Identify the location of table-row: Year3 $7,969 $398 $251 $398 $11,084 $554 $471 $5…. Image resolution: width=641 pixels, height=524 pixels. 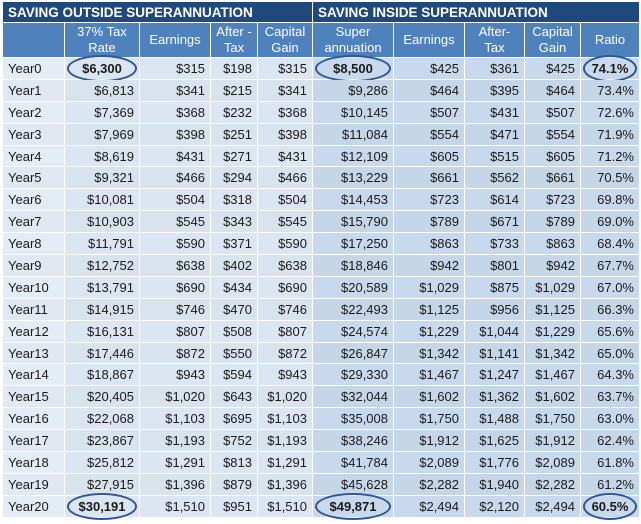
(321, 134).